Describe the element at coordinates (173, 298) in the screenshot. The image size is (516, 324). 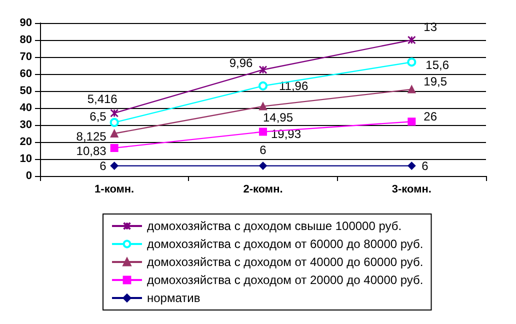
I see `legend-label: норматив` at that location.